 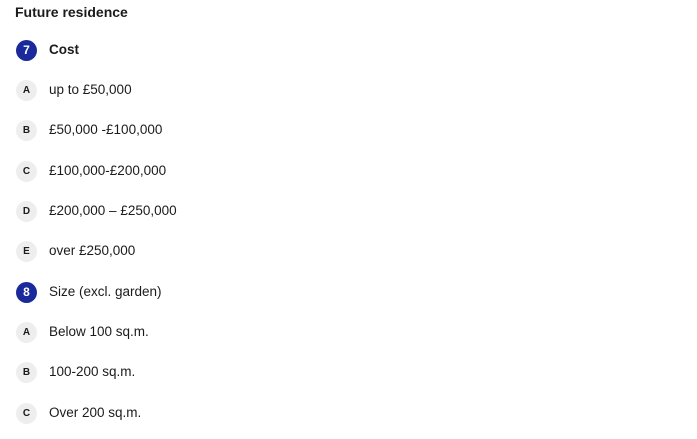 I want to click on section-title: Future residence, so click(x=71, y=12).